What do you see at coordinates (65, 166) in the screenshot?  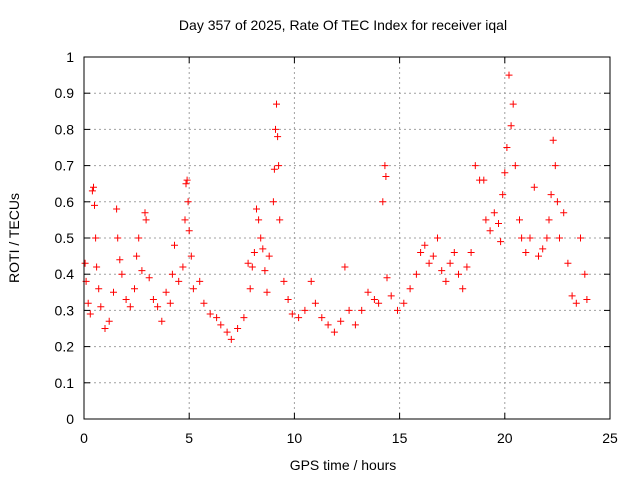 I see `y-tick-label: 0.7` at bounding box center [65, 166].